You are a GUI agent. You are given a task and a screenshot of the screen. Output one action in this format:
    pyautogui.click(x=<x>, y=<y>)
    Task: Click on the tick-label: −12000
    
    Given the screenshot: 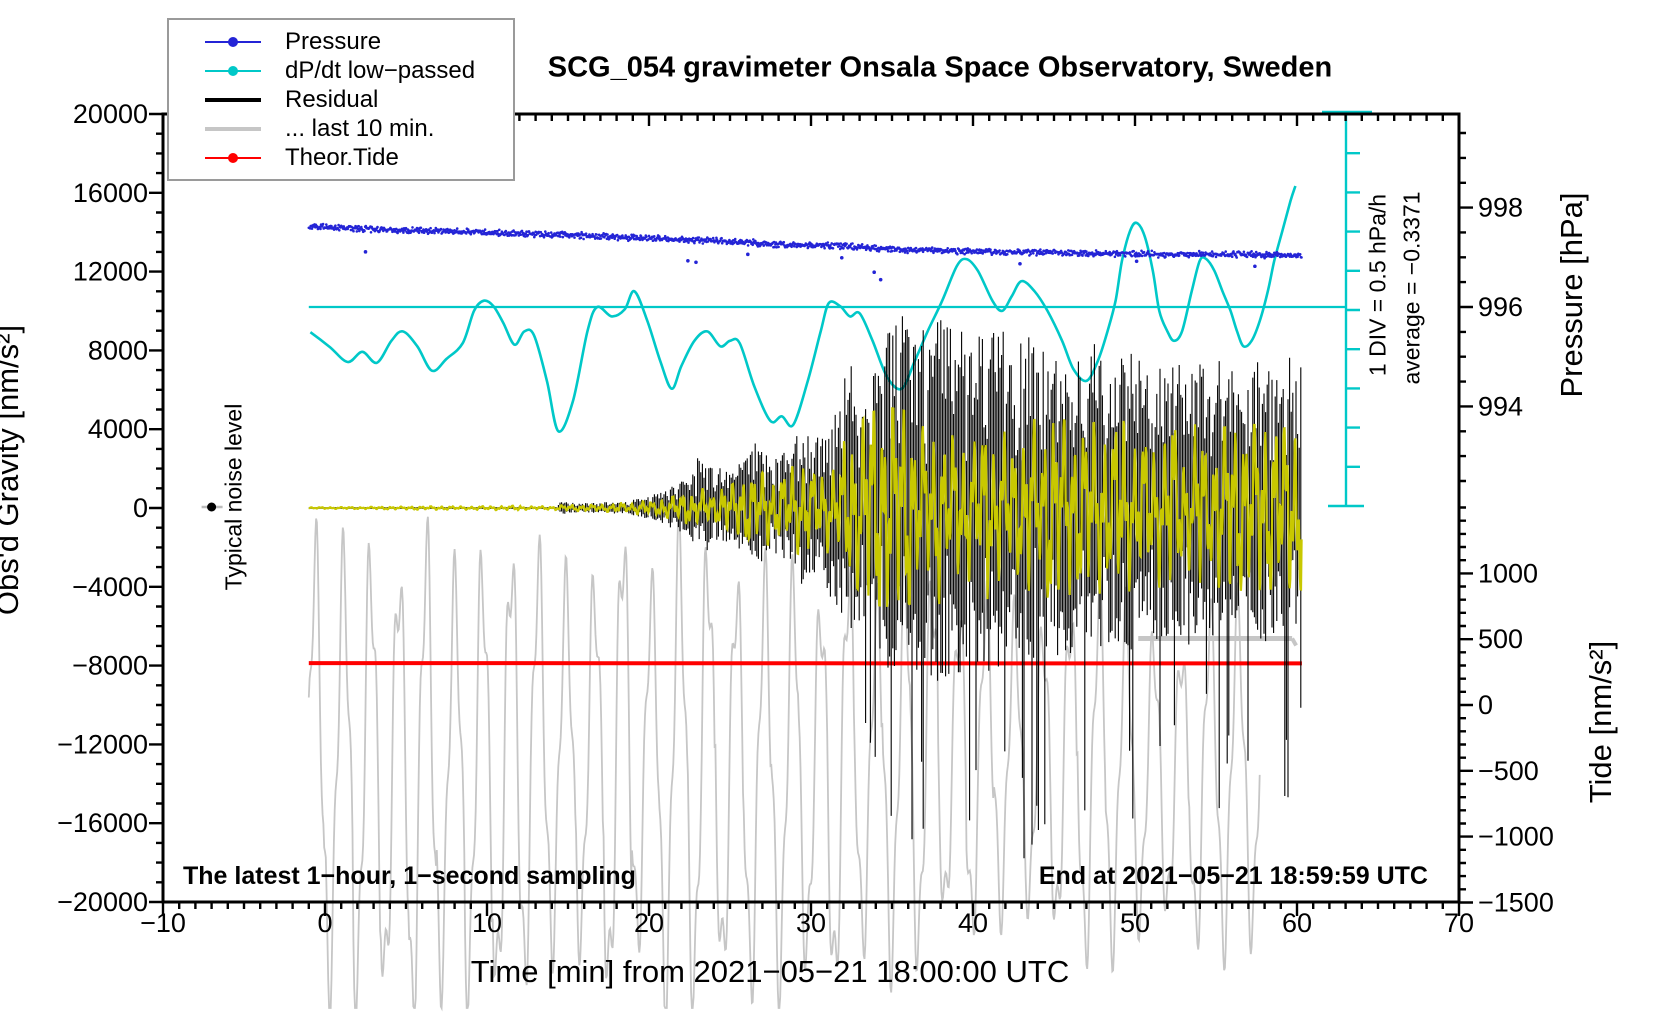 What is the action you would take?
    pyautogui.click(x=102, y=744)
    